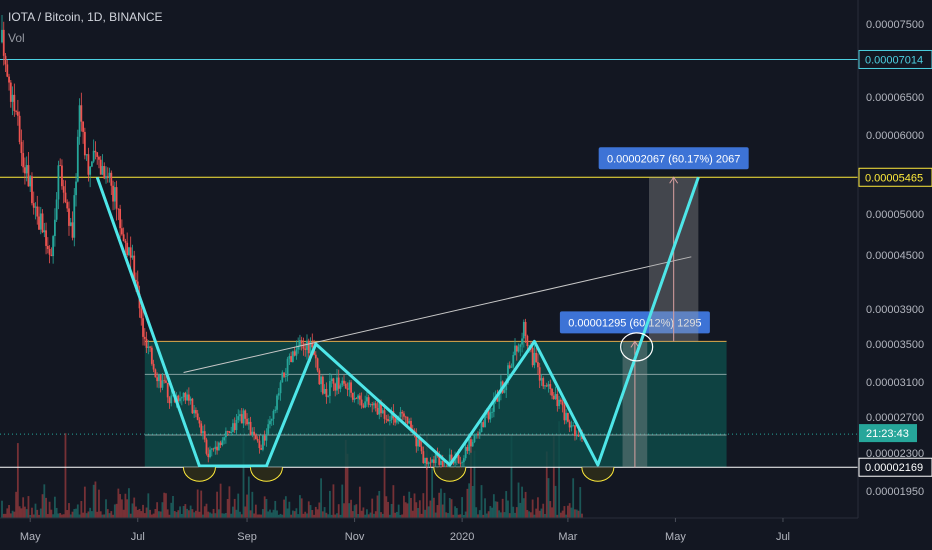 The width and height of the screenshot is (932, 550). What do you see at coordinates (895, 136) in the screenshot?
I see `price-tick-label: 0.00006000` at bounding box center [895, 136].